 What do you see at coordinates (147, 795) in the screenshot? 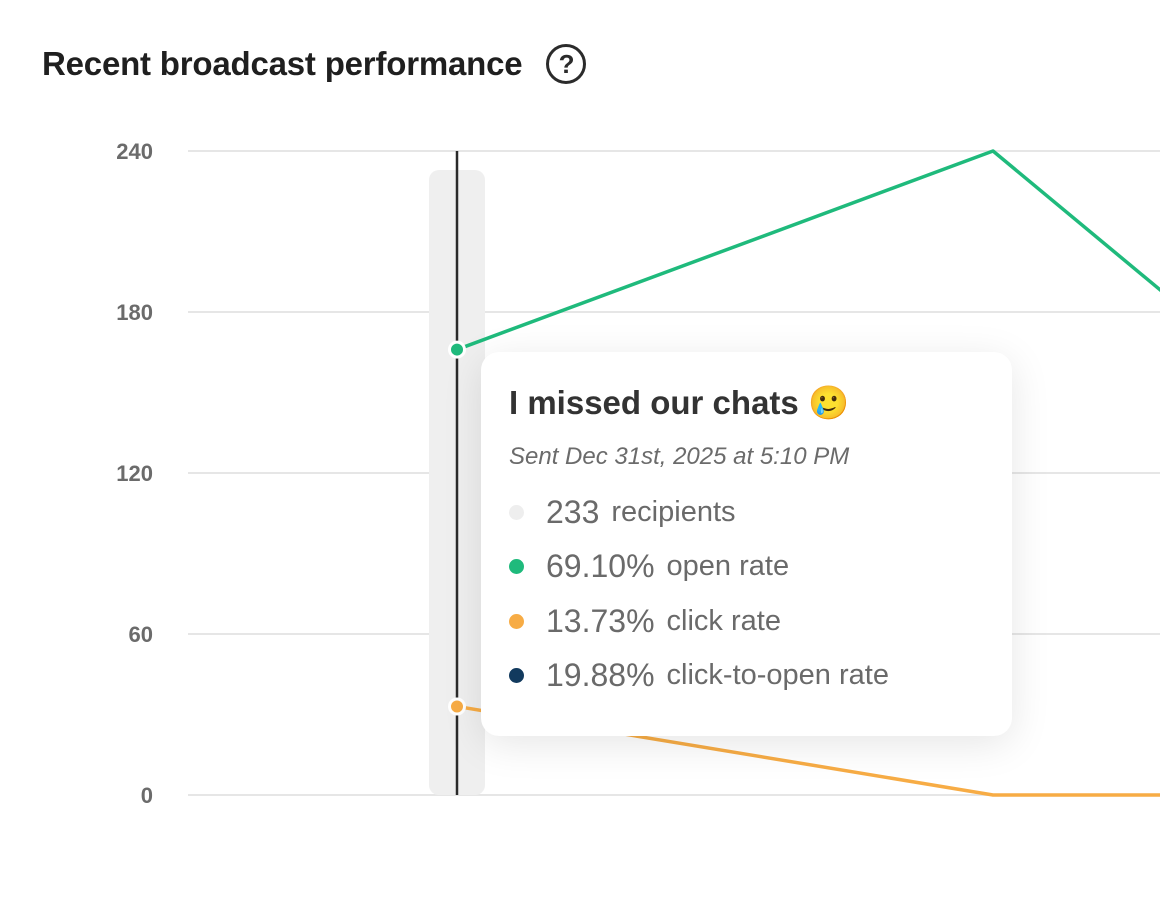
I see `y-tick-label: 0` at bounding box center [147, 795].